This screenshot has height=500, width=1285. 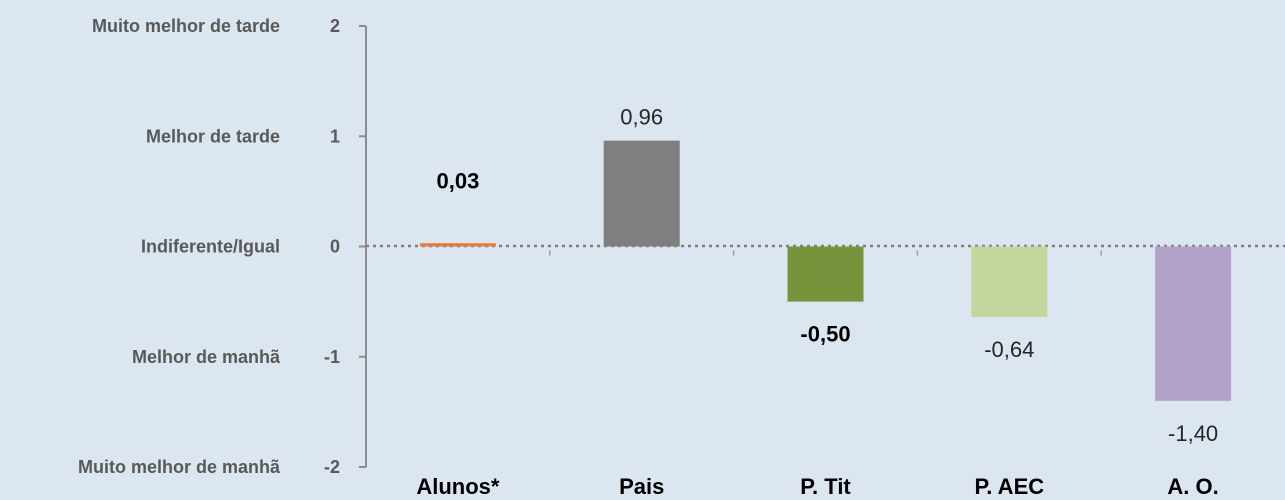 I want to click on y-level-label: Muito melhor de tarde, so click(x=186, y=26).